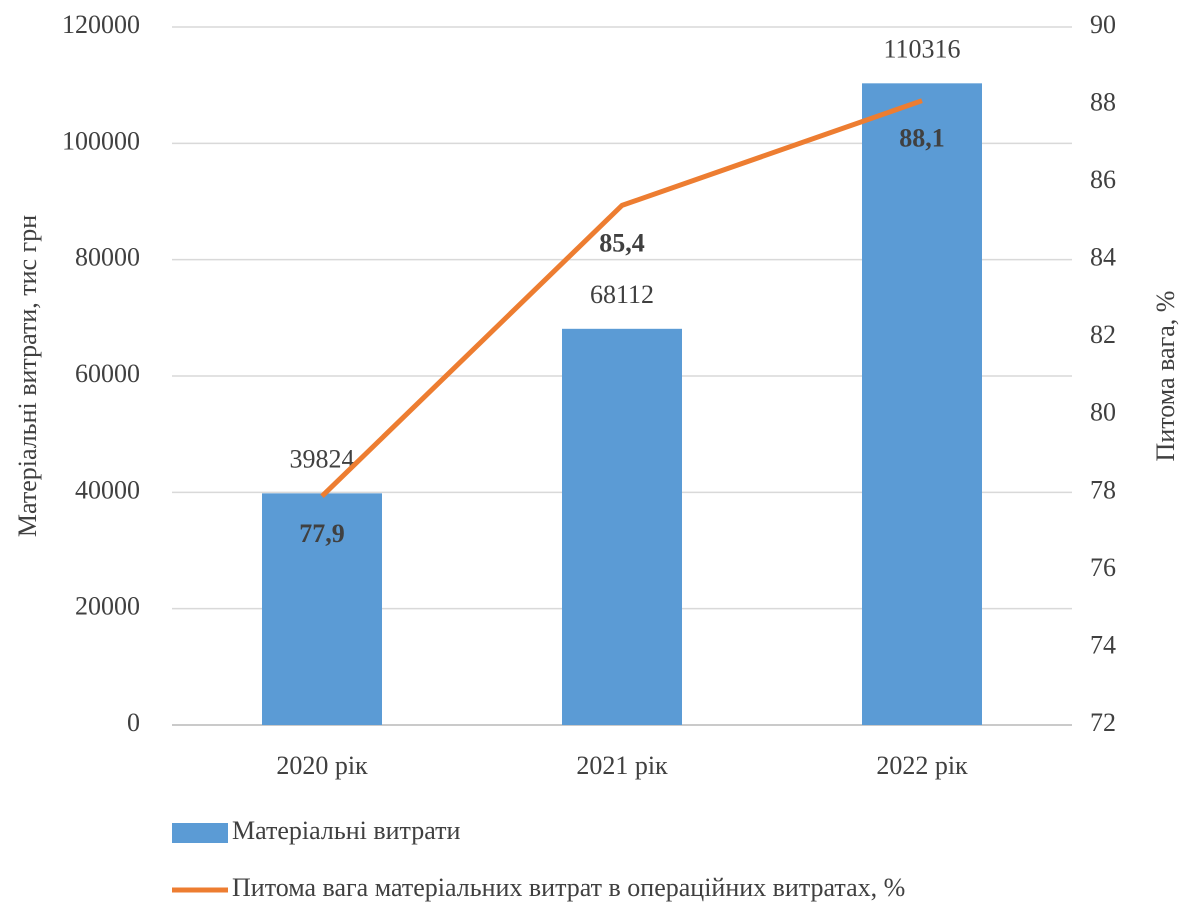  Describe the element at coordinates (1103, 24) in the screenshot. I see `y2-tick-label: 90` at that location.